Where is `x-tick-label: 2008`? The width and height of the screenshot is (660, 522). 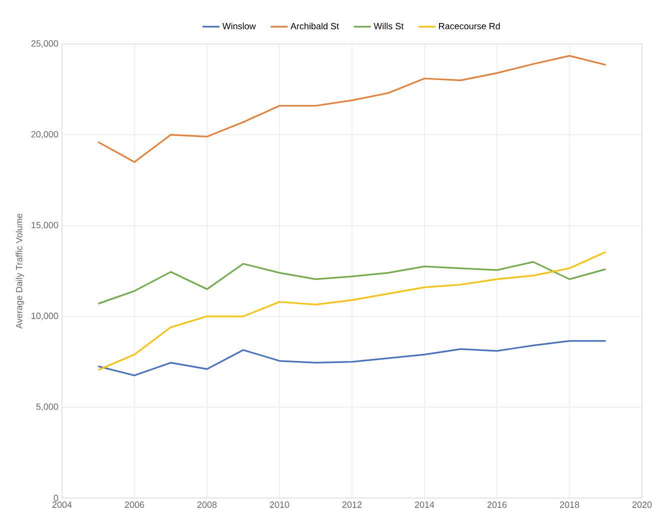
x-tick-label: 2008 is located at coordinates (207, 505).